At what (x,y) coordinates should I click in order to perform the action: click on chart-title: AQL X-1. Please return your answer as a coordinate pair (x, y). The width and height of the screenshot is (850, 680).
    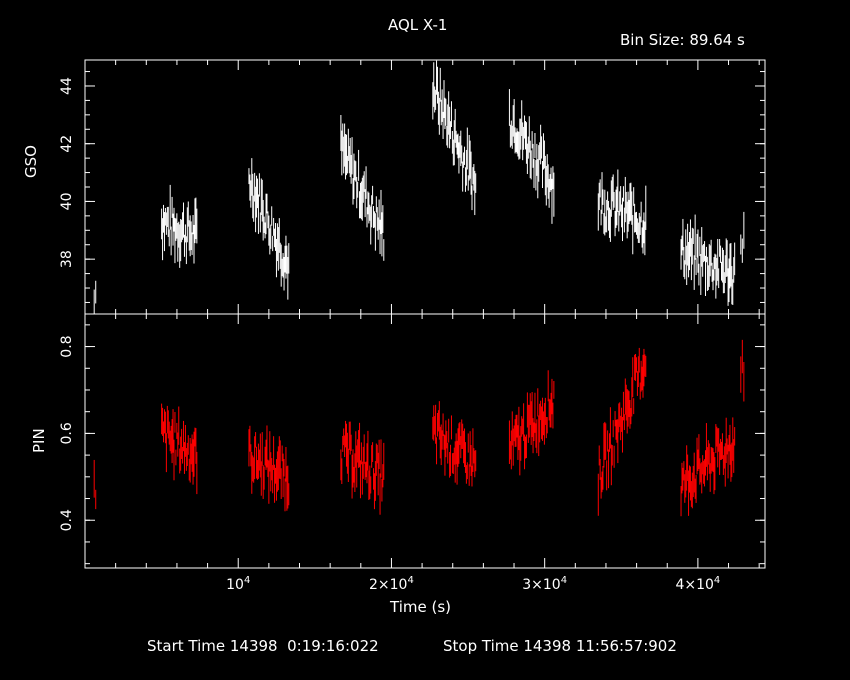
    Looking at the image, I should click on (418, 25).